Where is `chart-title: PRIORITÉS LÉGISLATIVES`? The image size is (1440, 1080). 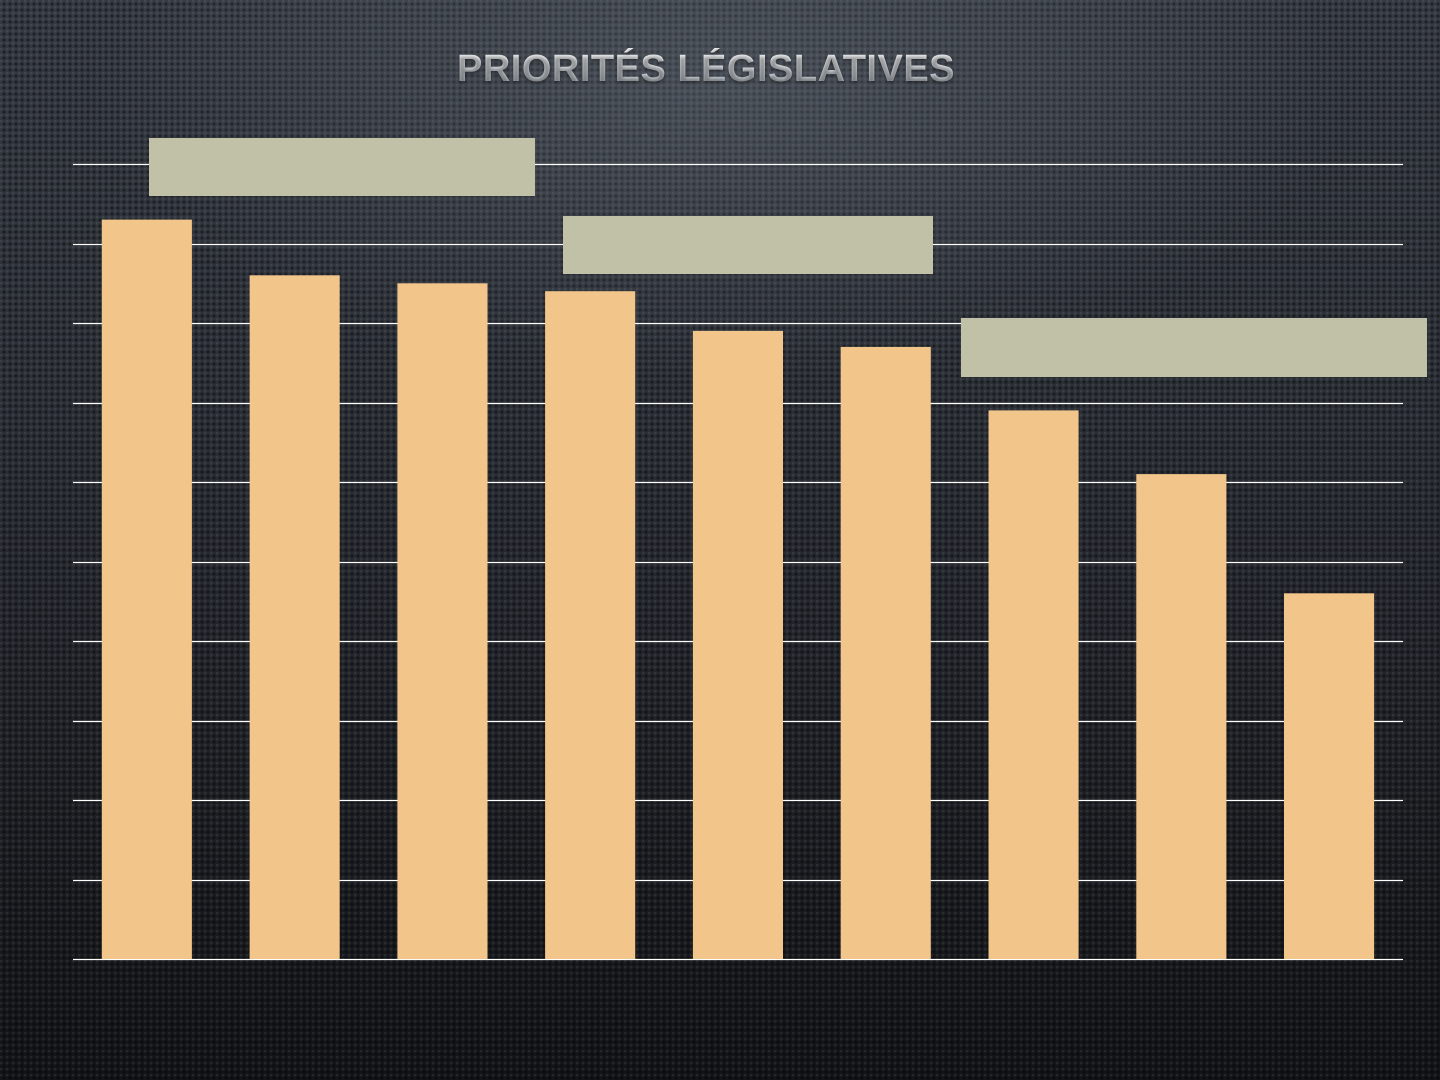 chart-title: PRIORITÉS LÉGISLATIVES is located at coordinates (706, 69).